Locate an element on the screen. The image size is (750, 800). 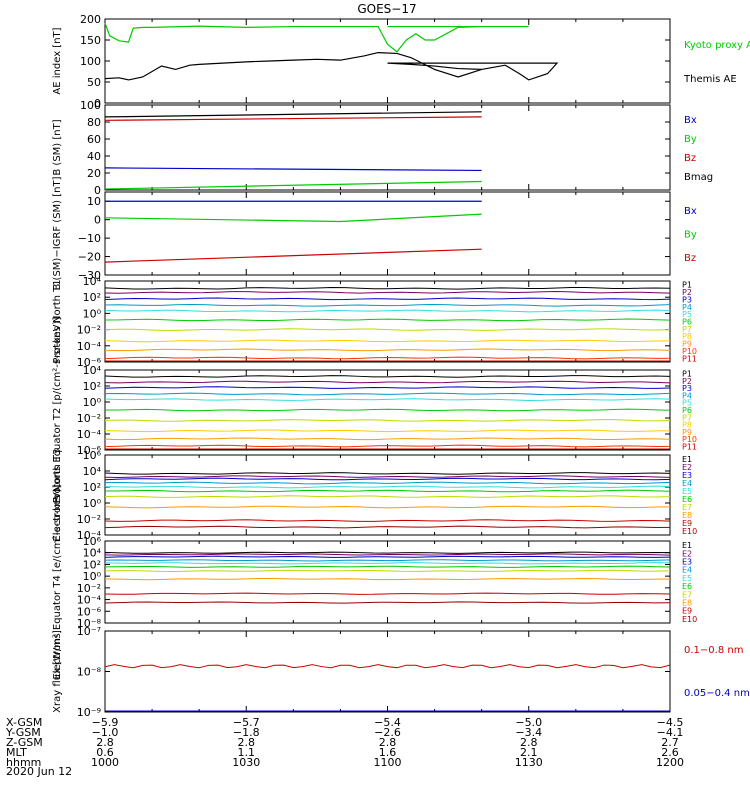
legend-label: Bx is located at coordinates (690, 211).